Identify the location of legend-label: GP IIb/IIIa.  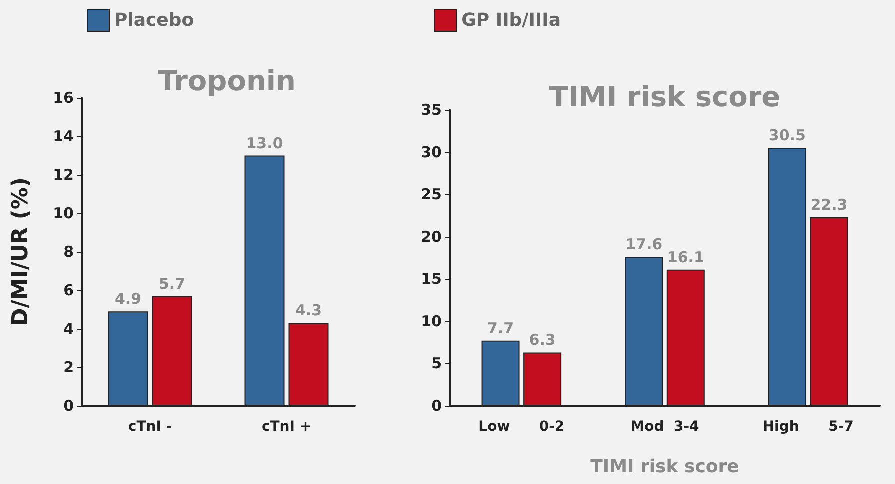
(511, 20).